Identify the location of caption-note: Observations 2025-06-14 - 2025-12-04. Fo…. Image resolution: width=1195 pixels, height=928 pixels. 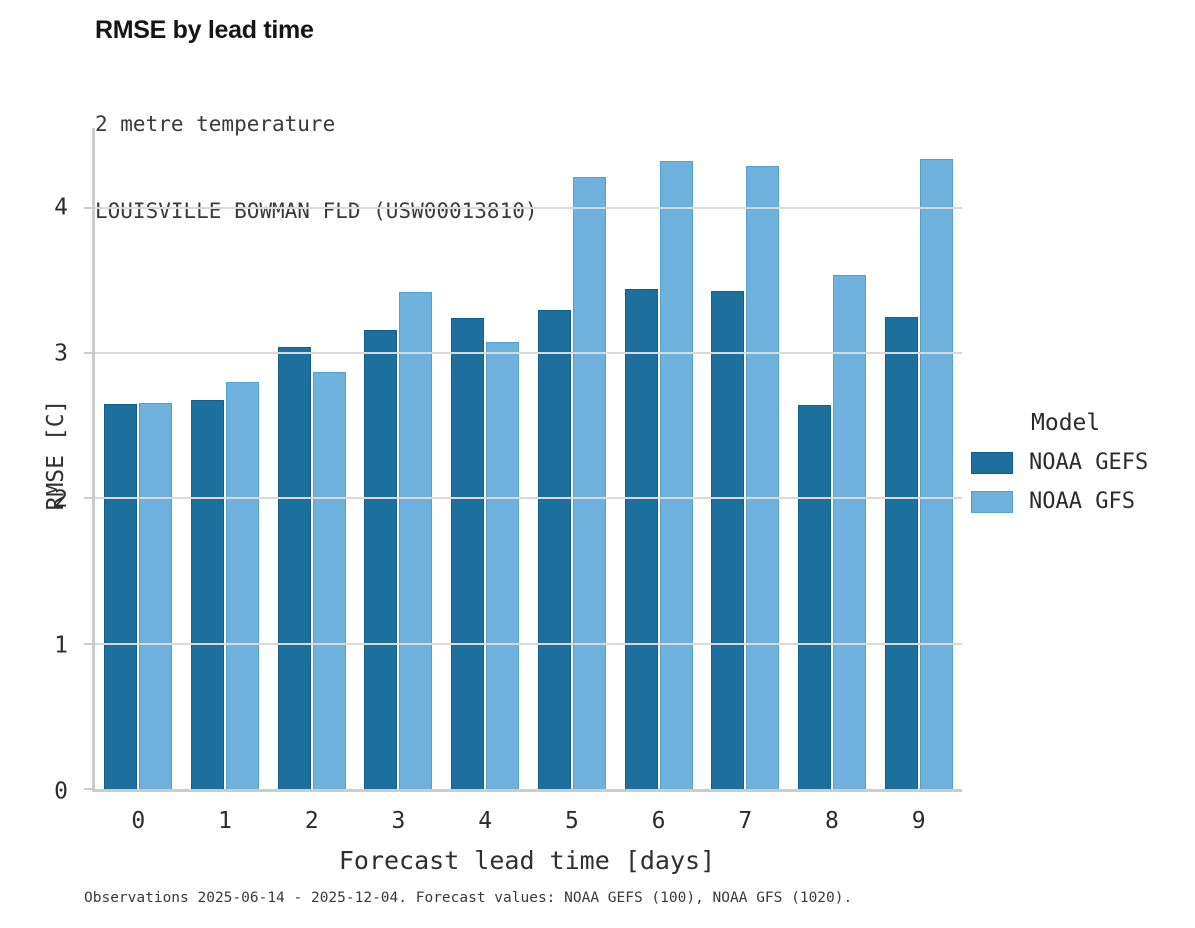
(468, 898).